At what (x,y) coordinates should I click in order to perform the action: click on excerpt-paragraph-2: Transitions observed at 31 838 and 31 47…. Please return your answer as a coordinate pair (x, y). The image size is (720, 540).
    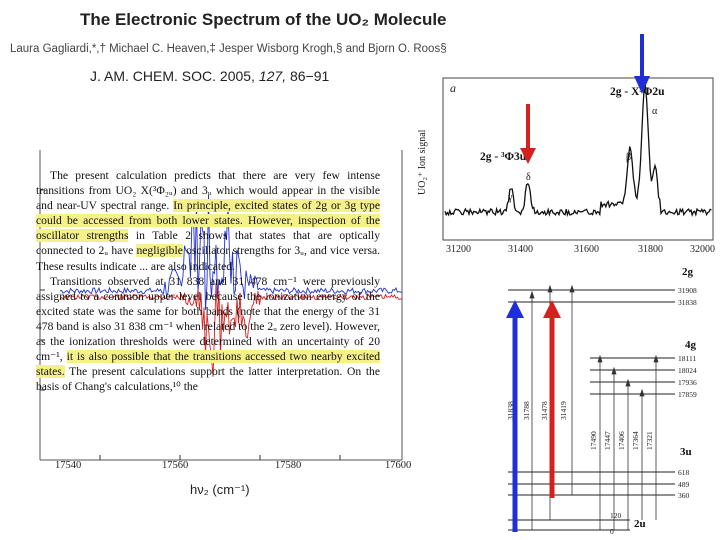
    Looking at the image, I should click on (208, 334).